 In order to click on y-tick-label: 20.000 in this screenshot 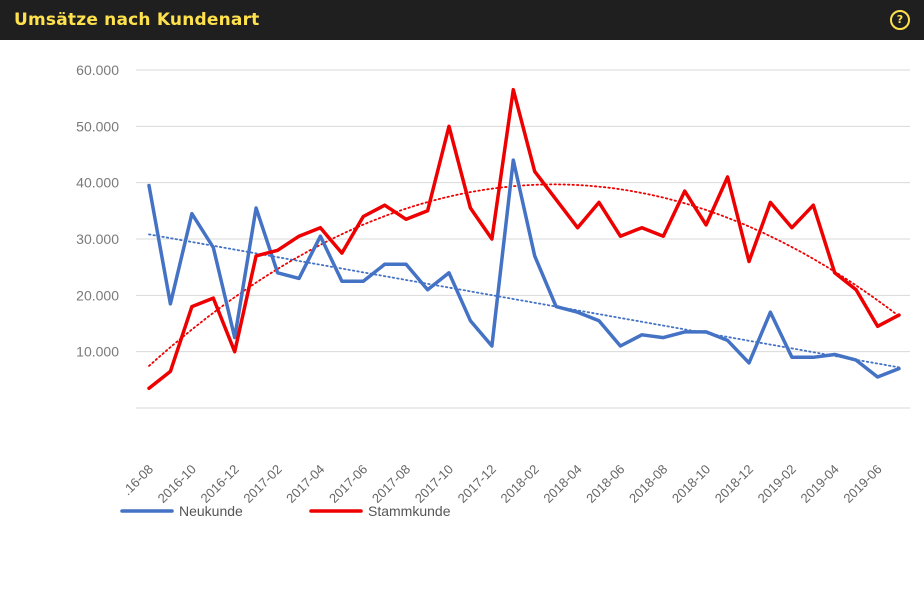, I will do `click(97, 295)`.